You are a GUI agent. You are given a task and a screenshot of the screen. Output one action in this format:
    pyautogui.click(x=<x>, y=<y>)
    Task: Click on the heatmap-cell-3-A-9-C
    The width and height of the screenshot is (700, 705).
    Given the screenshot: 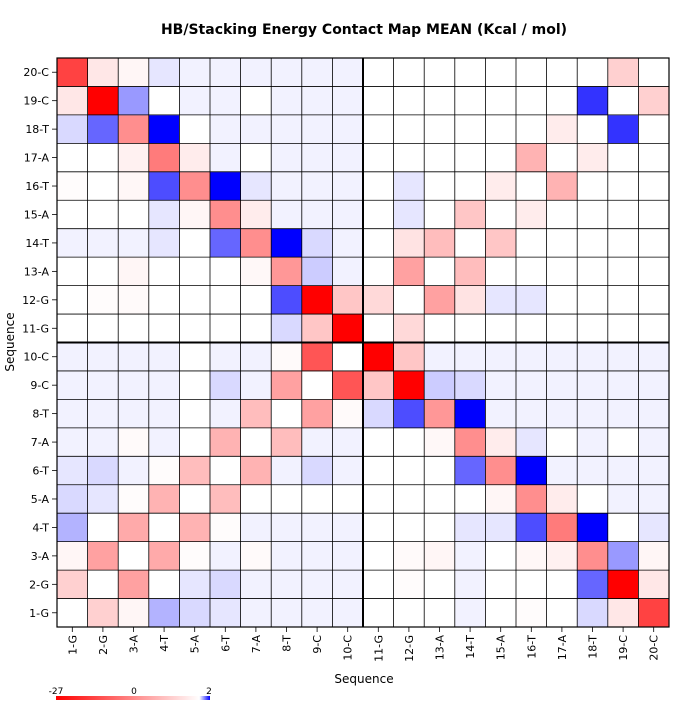 What is the action you would take?
    pyautogui.click(x=317, y=556)
    